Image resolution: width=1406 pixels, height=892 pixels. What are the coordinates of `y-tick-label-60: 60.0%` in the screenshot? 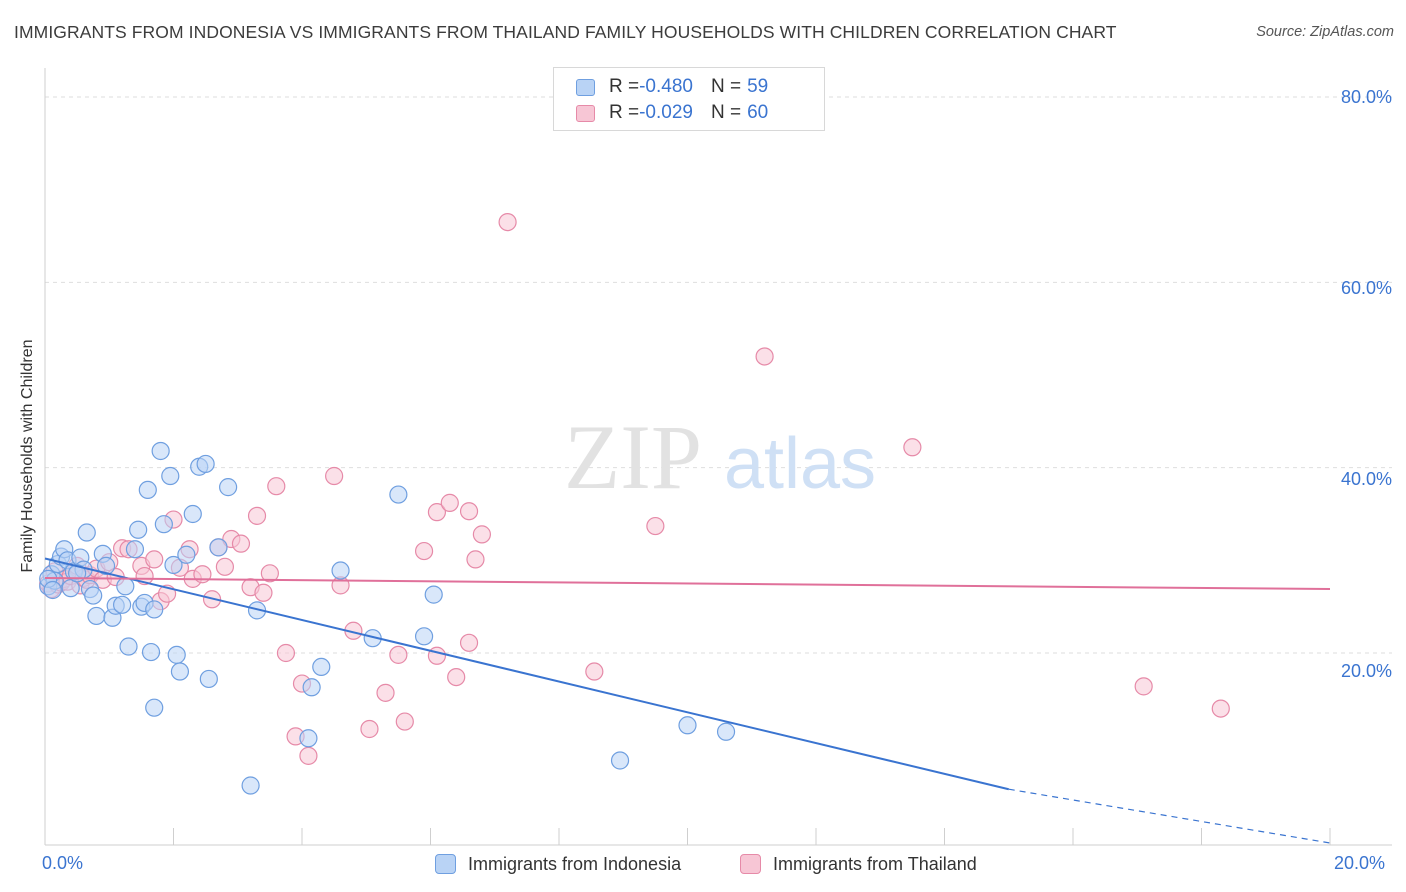 It's located at (1366, 288).